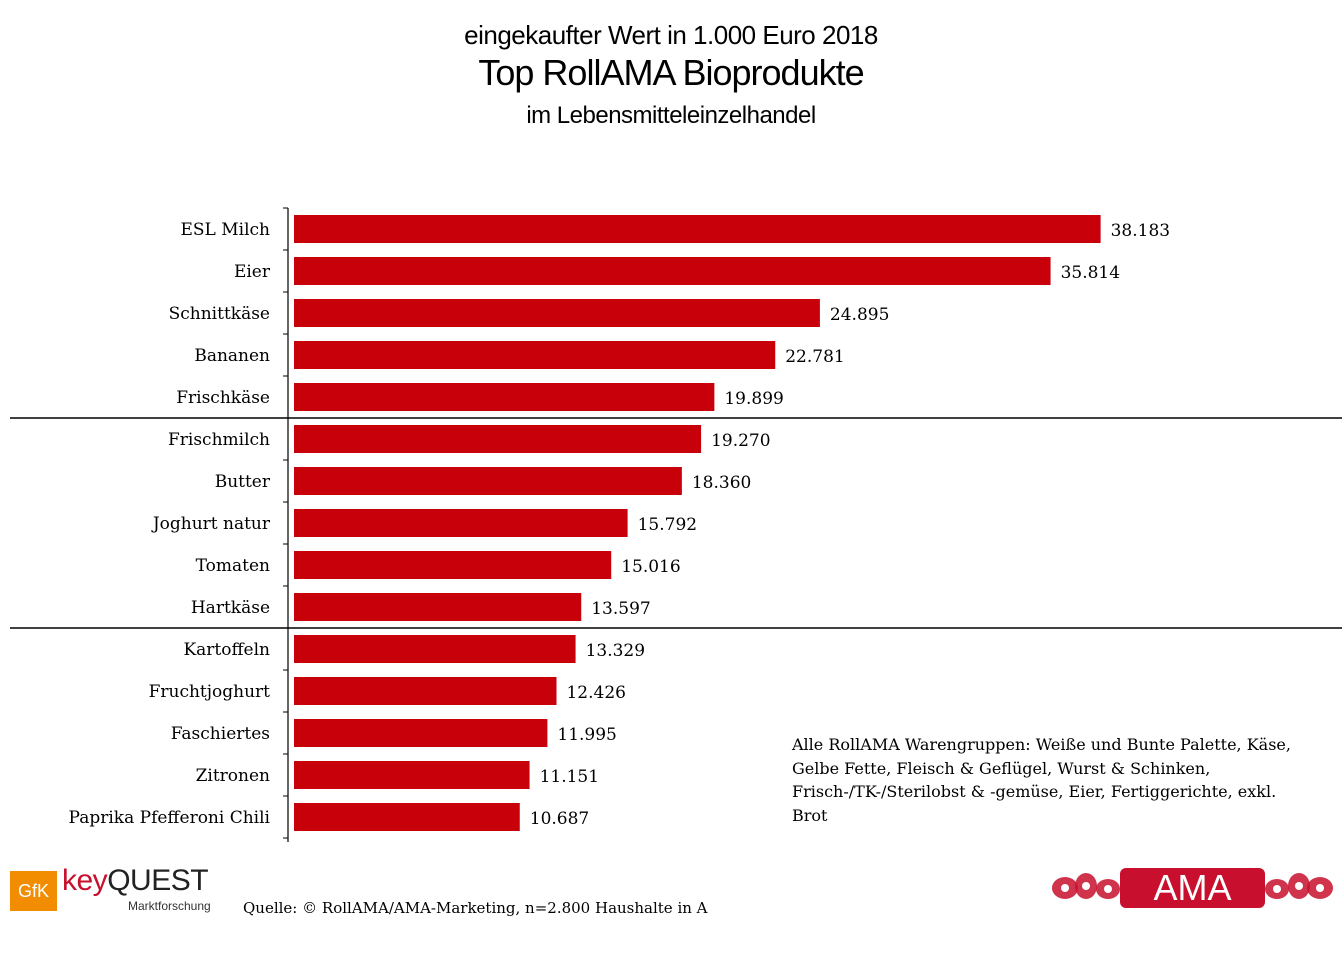 This screenshot has height=972, width=1342. I want to click on ama-ornament-left, so click(1086, 886).